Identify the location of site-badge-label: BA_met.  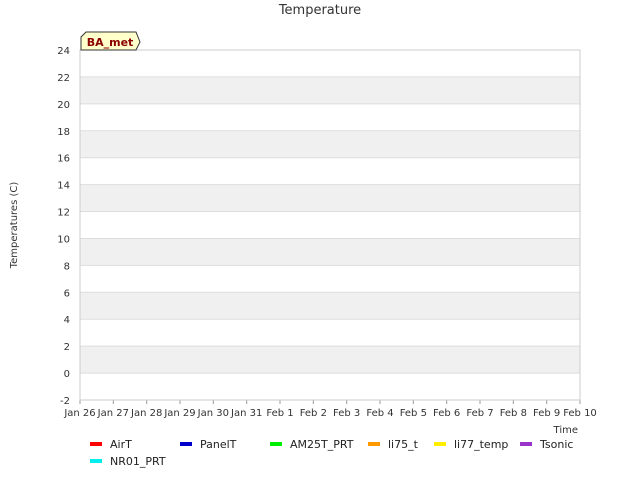
(110, 42).